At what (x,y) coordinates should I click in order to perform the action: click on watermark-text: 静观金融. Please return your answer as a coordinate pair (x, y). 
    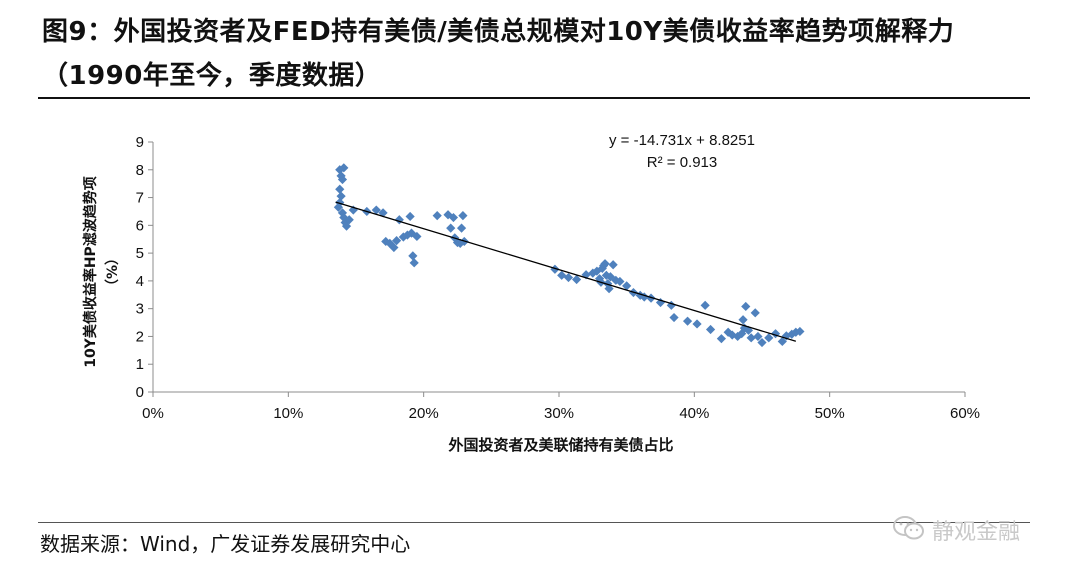
    Looking at the image, I should click on (976, 532).